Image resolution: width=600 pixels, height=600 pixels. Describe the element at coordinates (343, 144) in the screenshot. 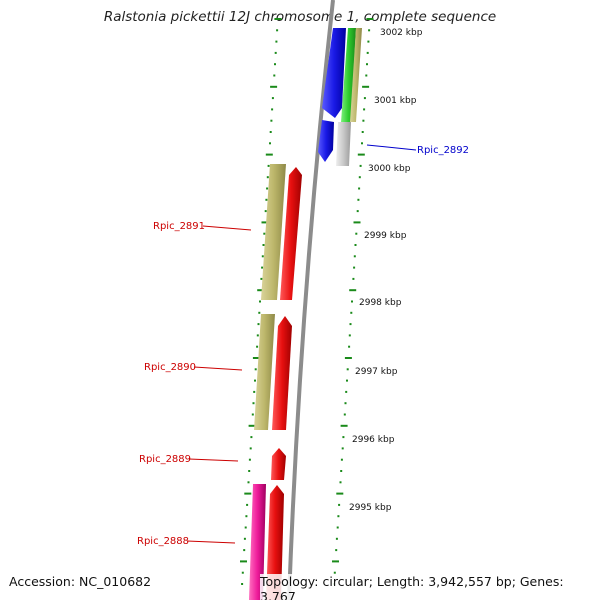

I see `gene-grey` at that location.